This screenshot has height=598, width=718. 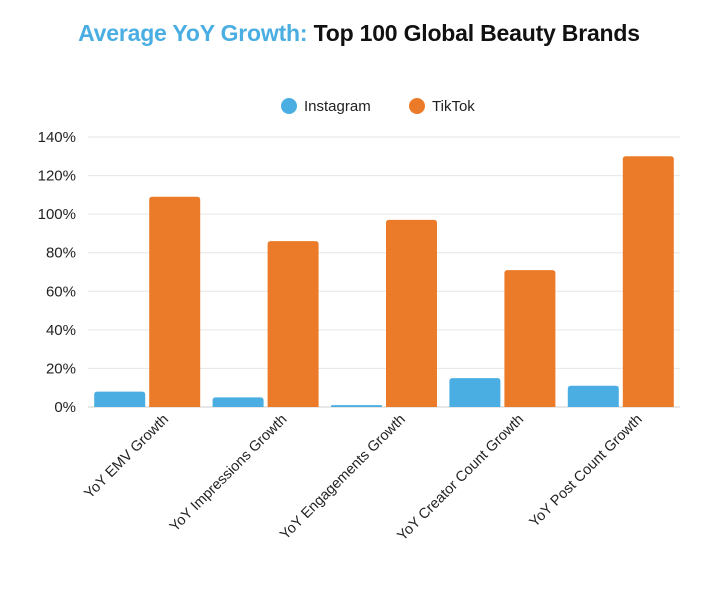 I want to click on x-tick-label: YoY Engagements Growth, so click(x=343, y=478).